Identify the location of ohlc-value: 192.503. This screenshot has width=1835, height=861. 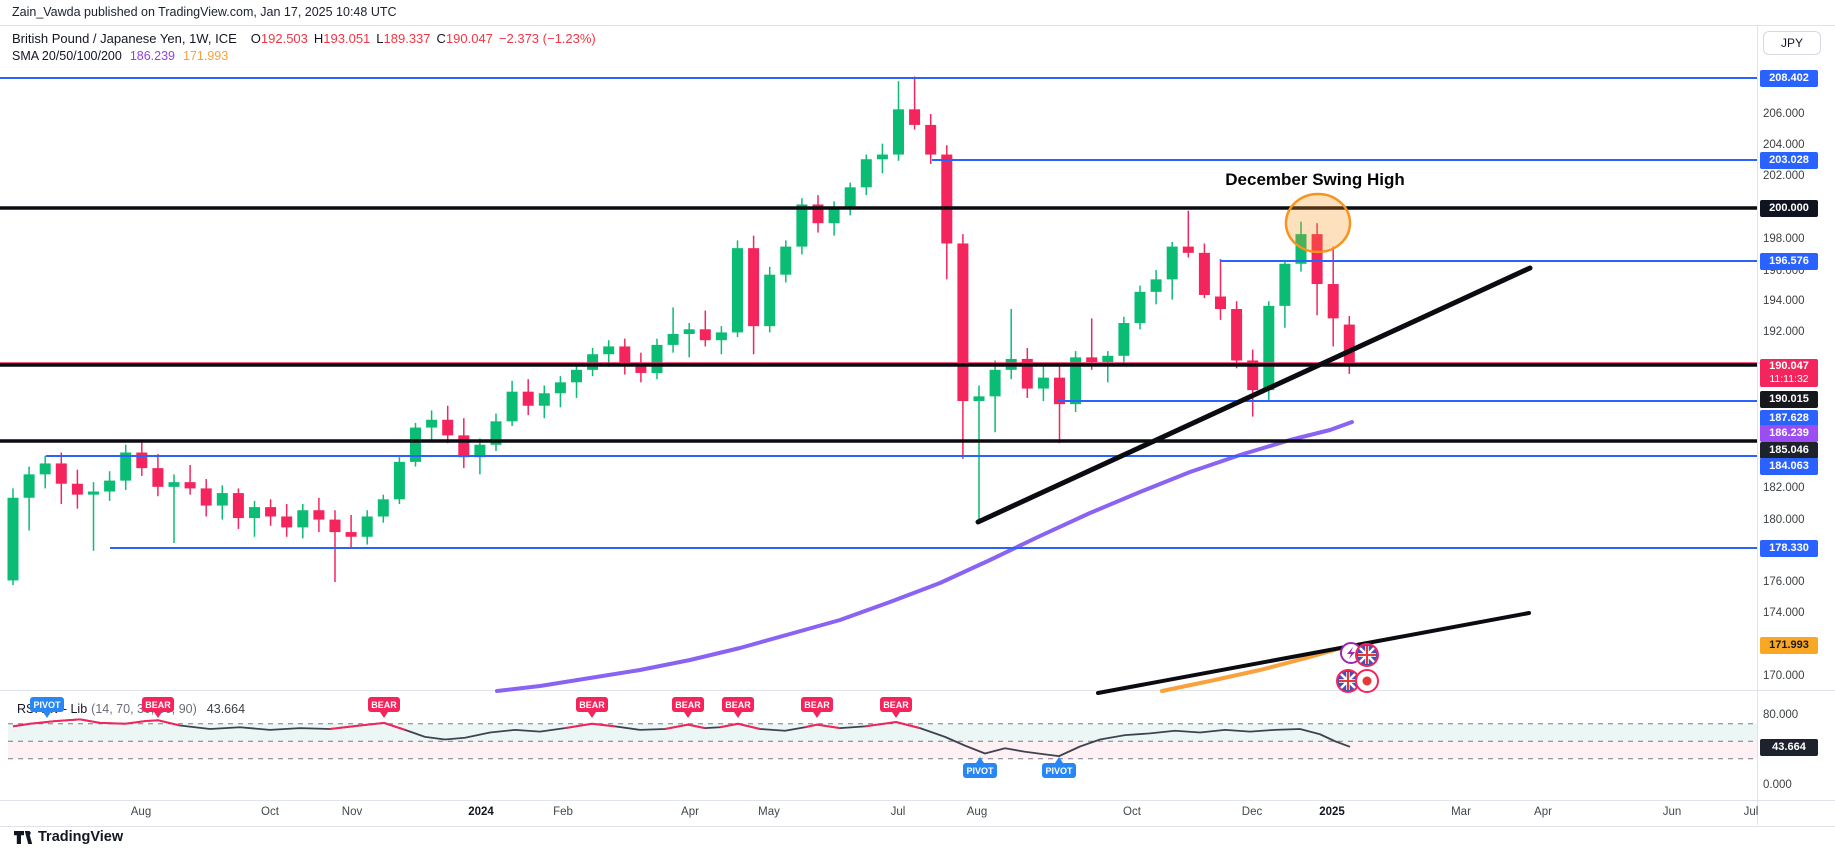
(284, 38).